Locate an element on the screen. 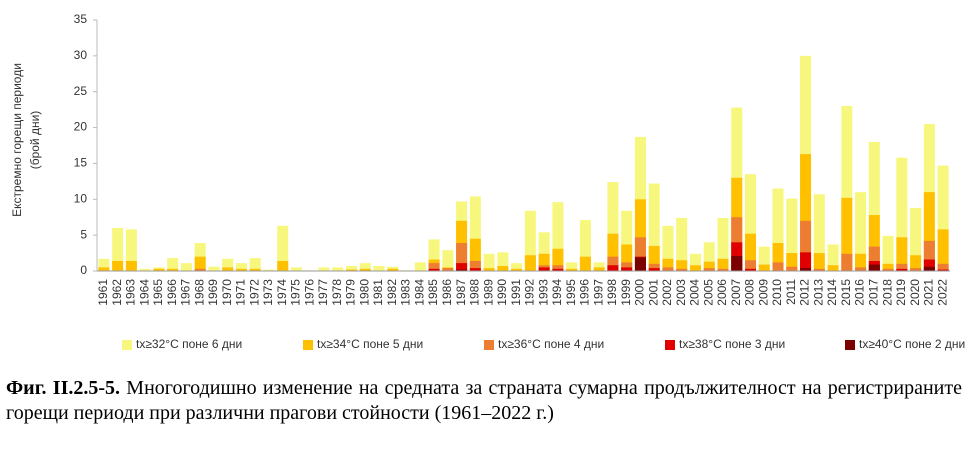  x-tick-label: 2014 is located at coordinates (832, 292).